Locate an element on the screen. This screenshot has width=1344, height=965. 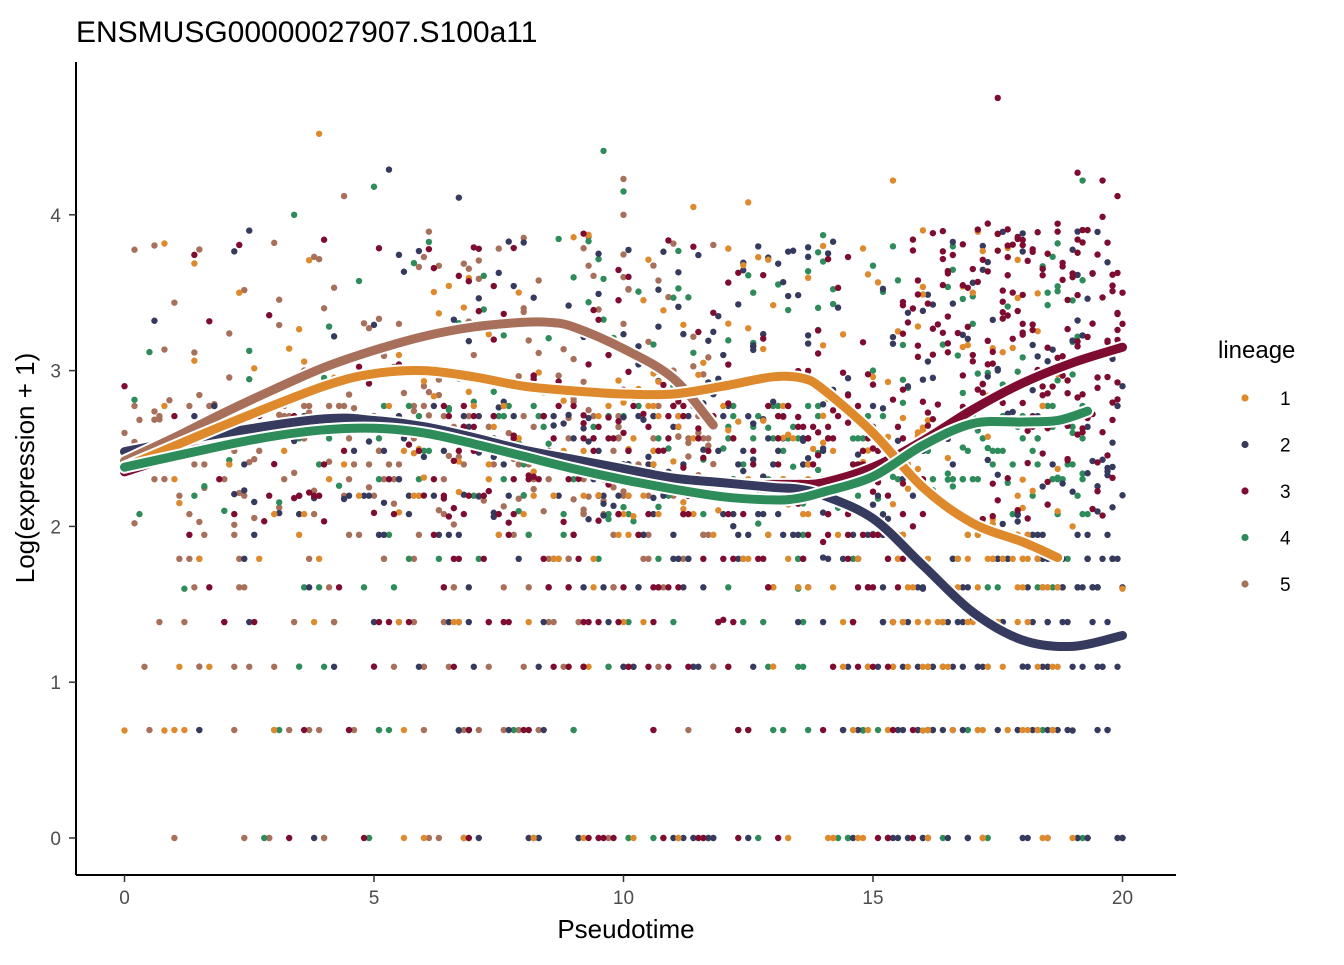
y-tick-label: 1 is located at coordinates (55, 683).